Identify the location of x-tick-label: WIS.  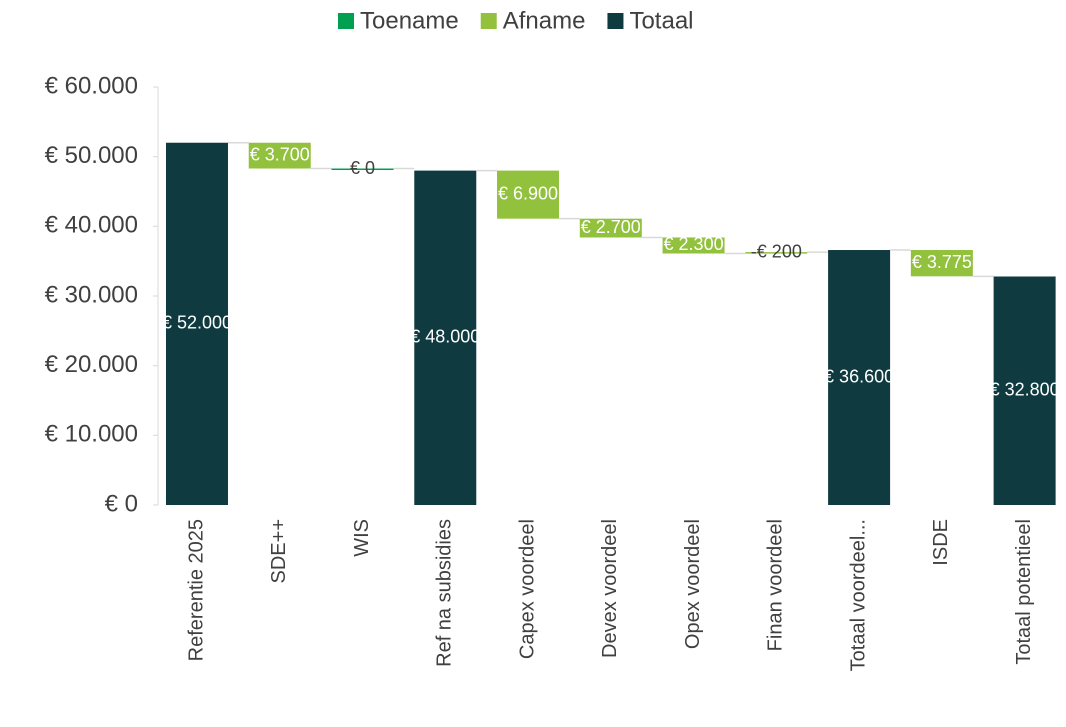
(362, 538).